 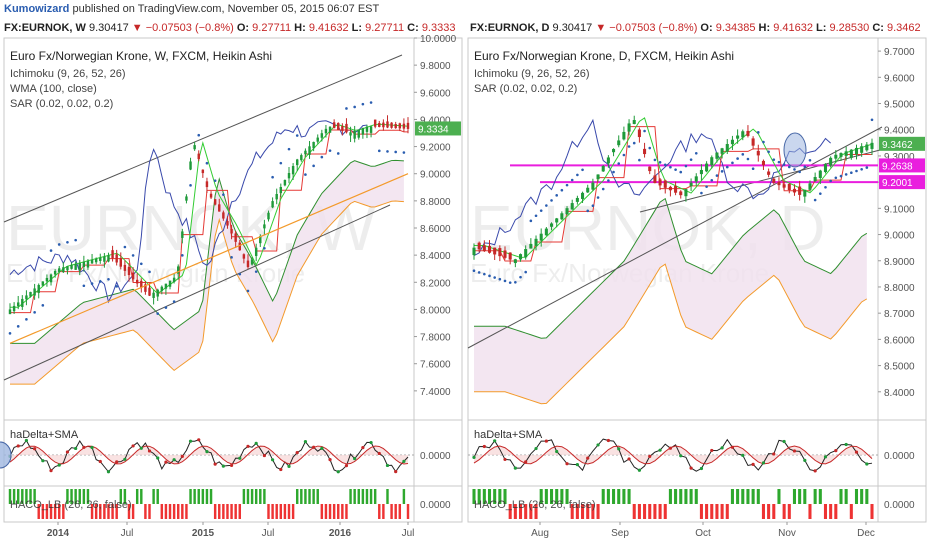 I want to click on ohlc-label: L:, so click(x=357, y=28).